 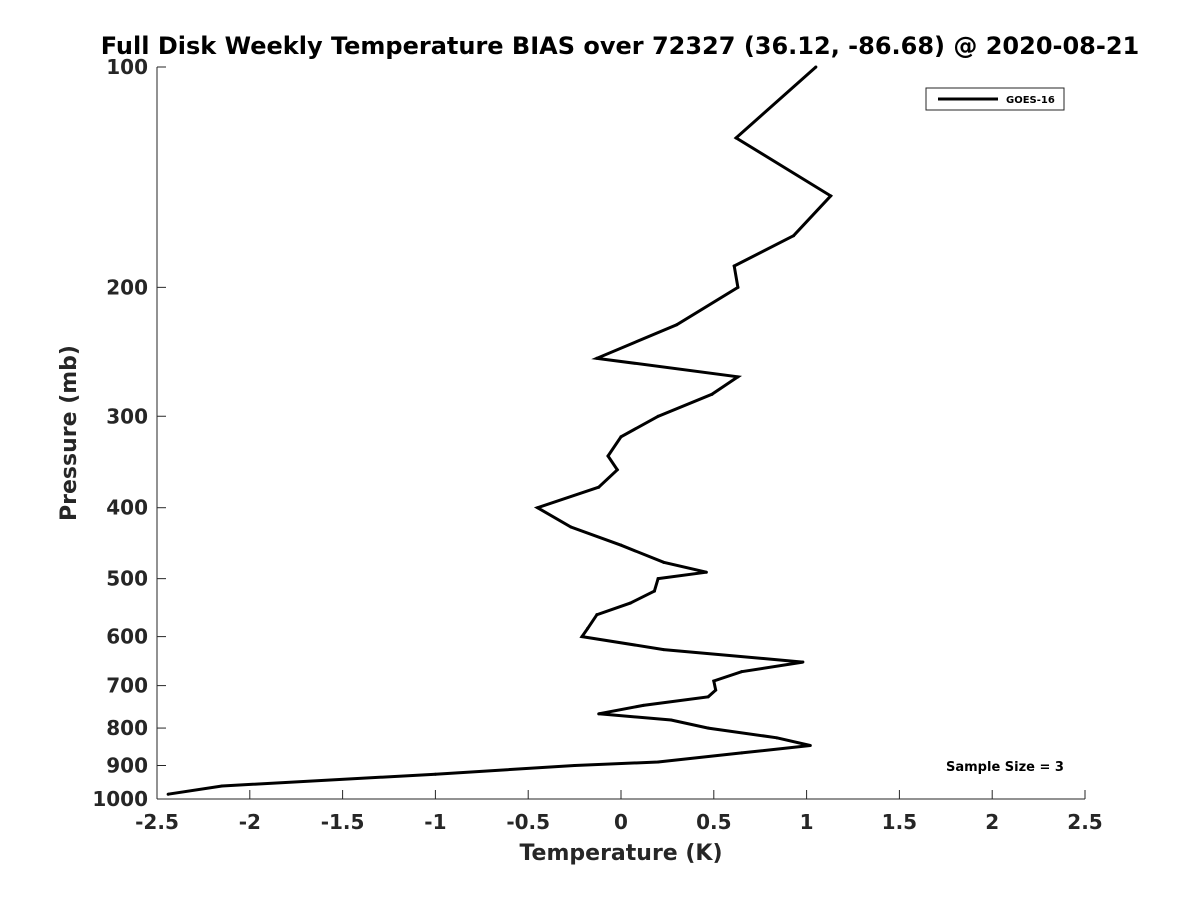 I want to click on x-tick-label: 0.5, so click(x=713, y=822).